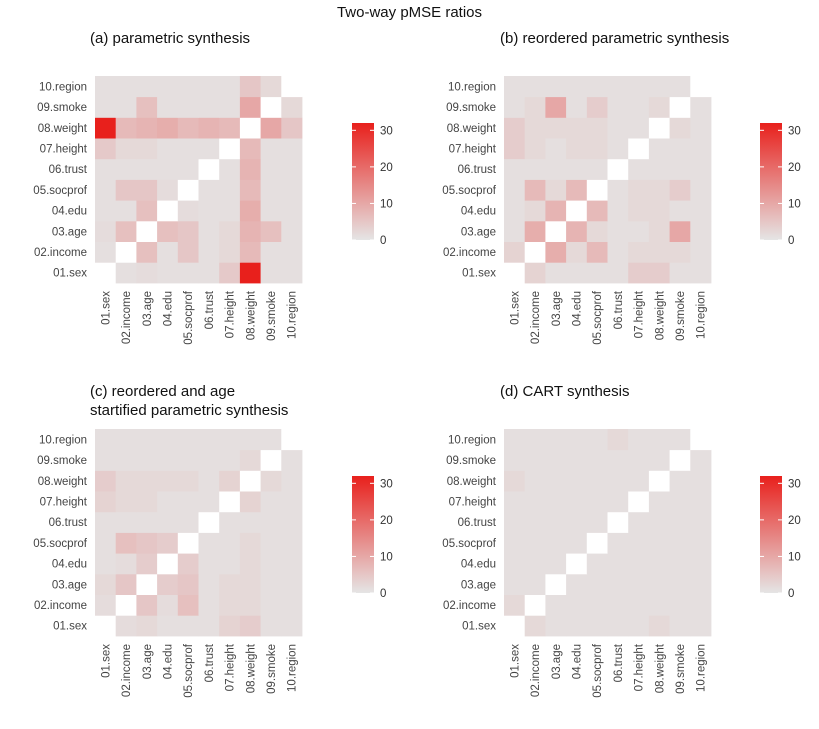  Describe the element at coordinates (64, 502) in the screenshot. I see `y-tick-label: 07.height` at that location.